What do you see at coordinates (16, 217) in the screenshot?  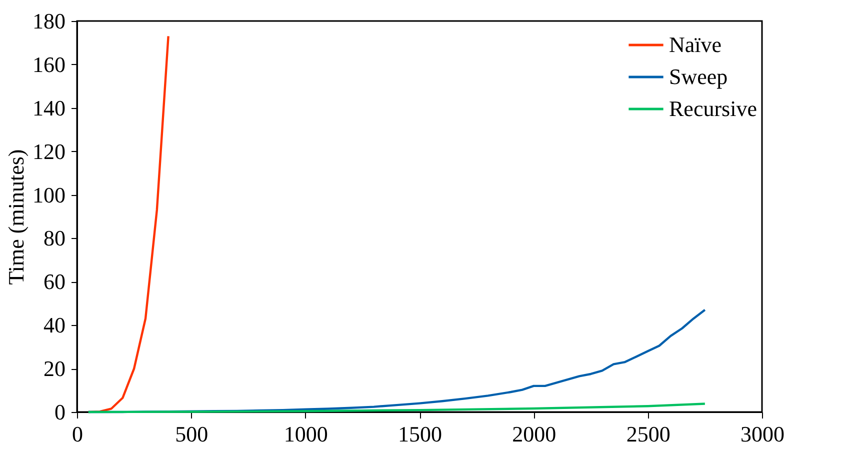 I see `y-axis-title: Time (minutes)` at bounding box center [16, 217].